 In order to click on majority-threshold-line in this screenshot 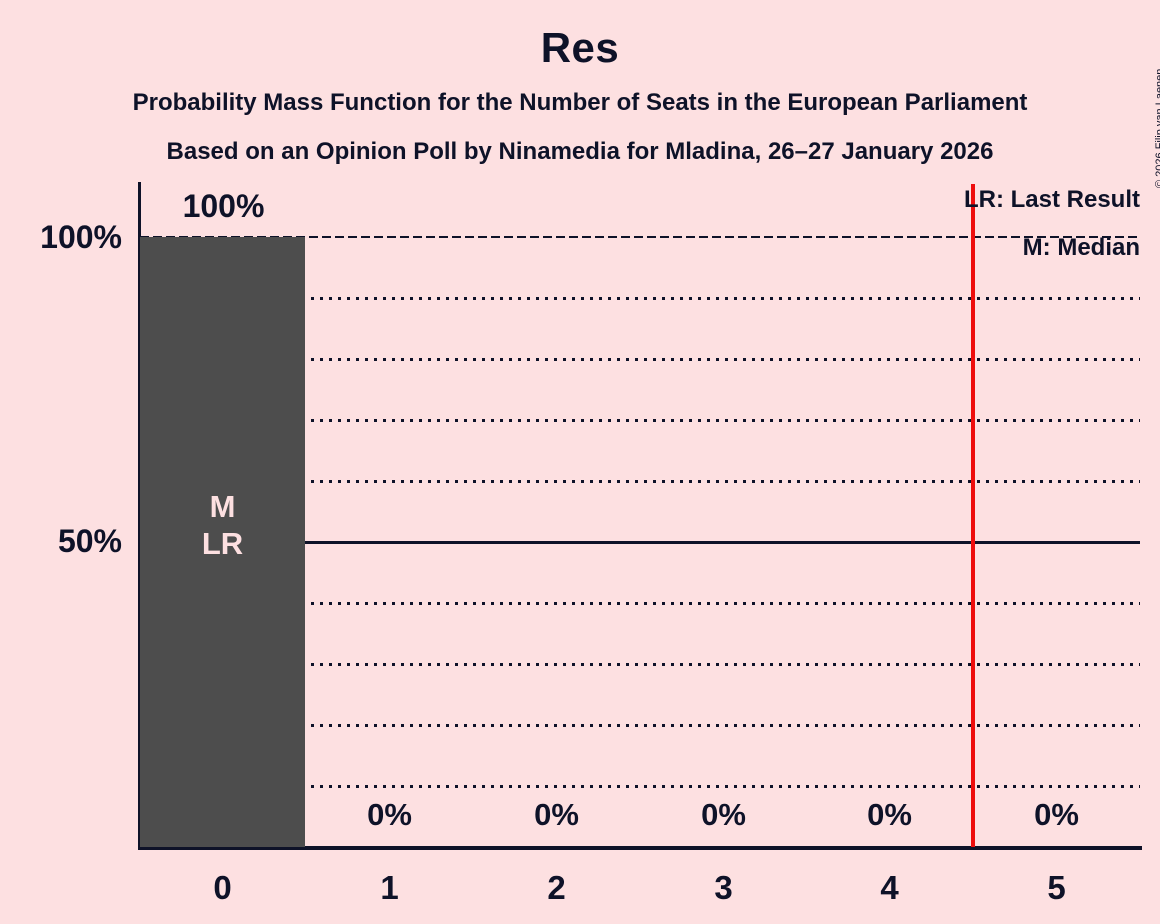, I will do `click(973, 515)`.